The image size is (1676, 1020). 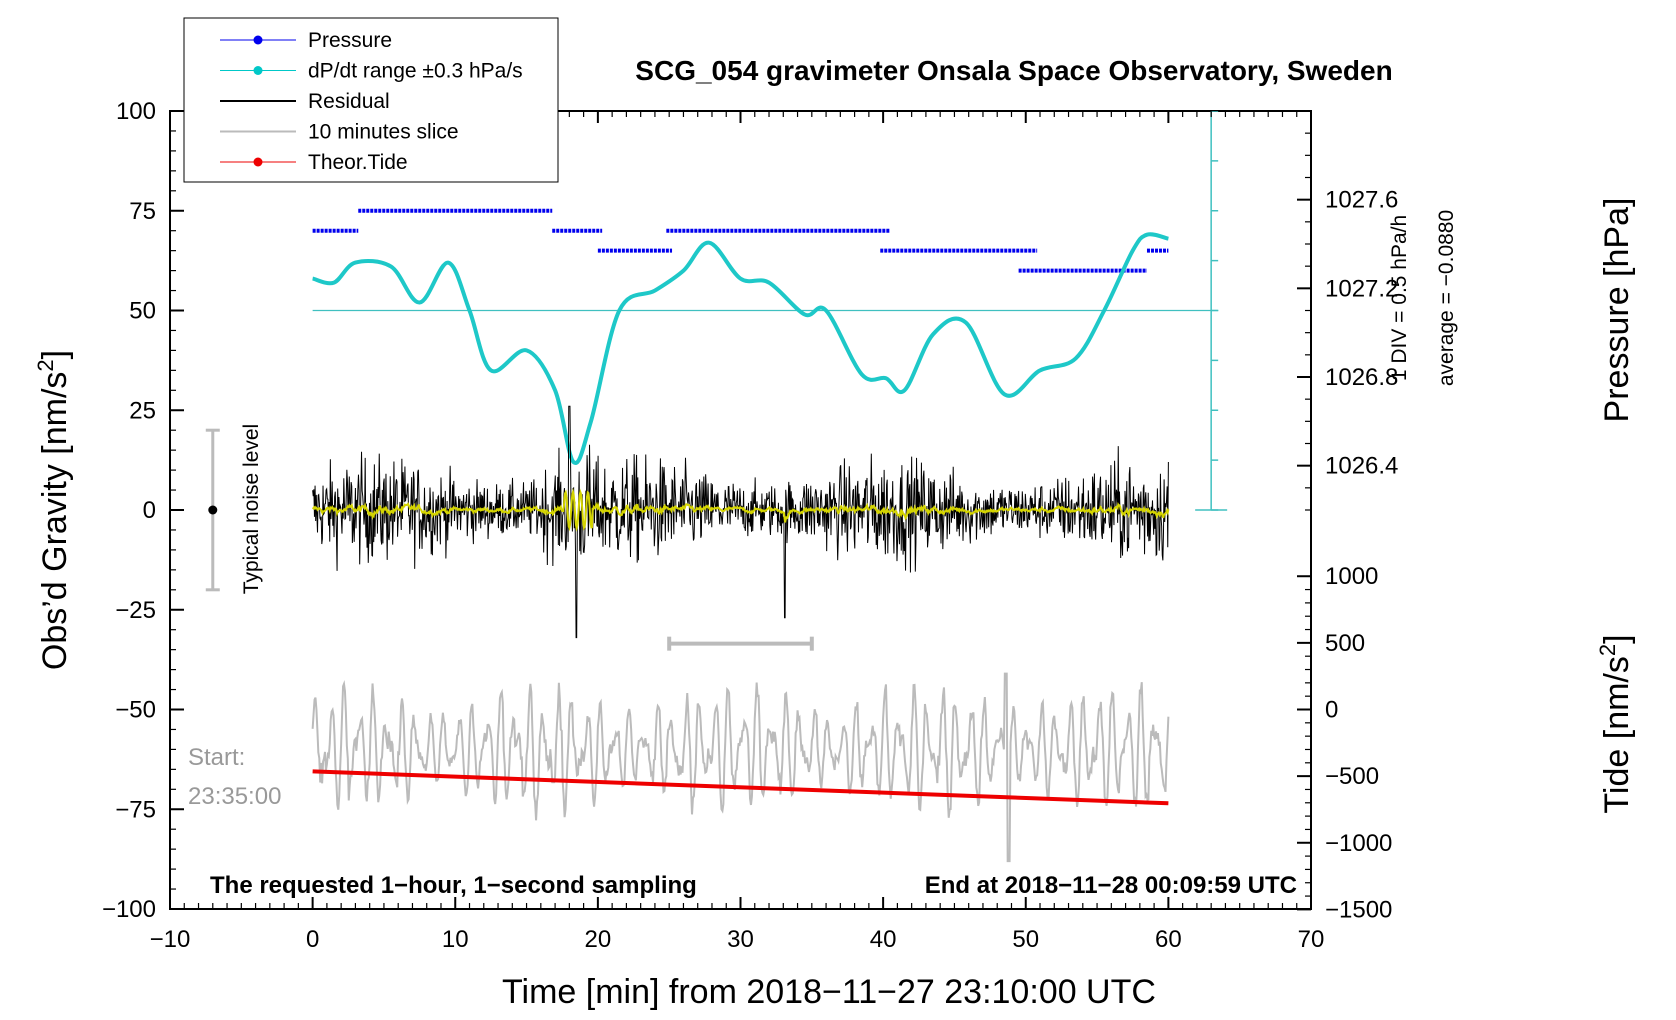 What do you see at coordinates (251, 509) in the screenshot?
I see `noise-label: Typical noise level` at bounding box center [251, 509].